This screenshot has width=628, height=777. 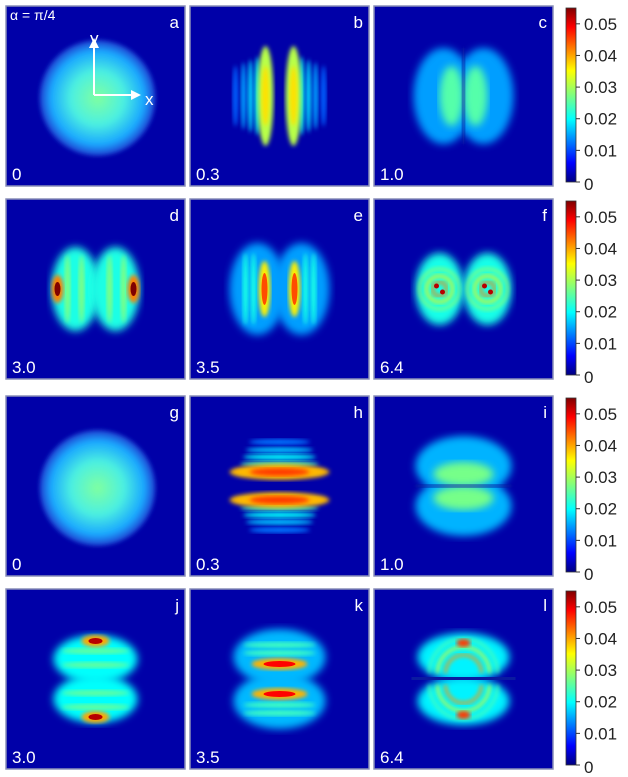 What do you see at coordinates (149, 99) in the screenshot?
I see `axis-x-label: x` at bounding box center [149, 99].